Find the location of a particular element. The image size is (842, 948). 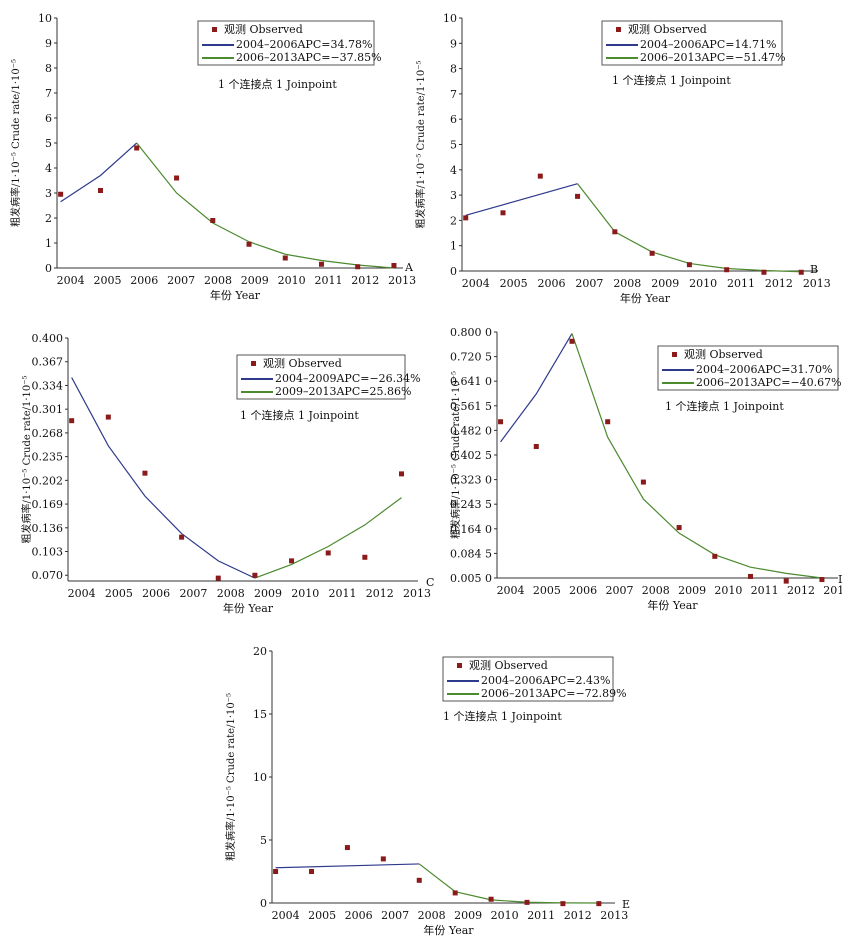

y-tick-label: 0.243 5 is located at coordinates (471, 504).